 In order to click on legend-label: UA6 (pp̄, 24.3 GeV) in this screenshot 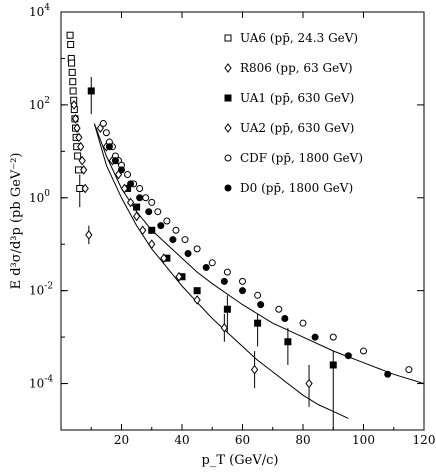, I will do `click(299, 38)`.